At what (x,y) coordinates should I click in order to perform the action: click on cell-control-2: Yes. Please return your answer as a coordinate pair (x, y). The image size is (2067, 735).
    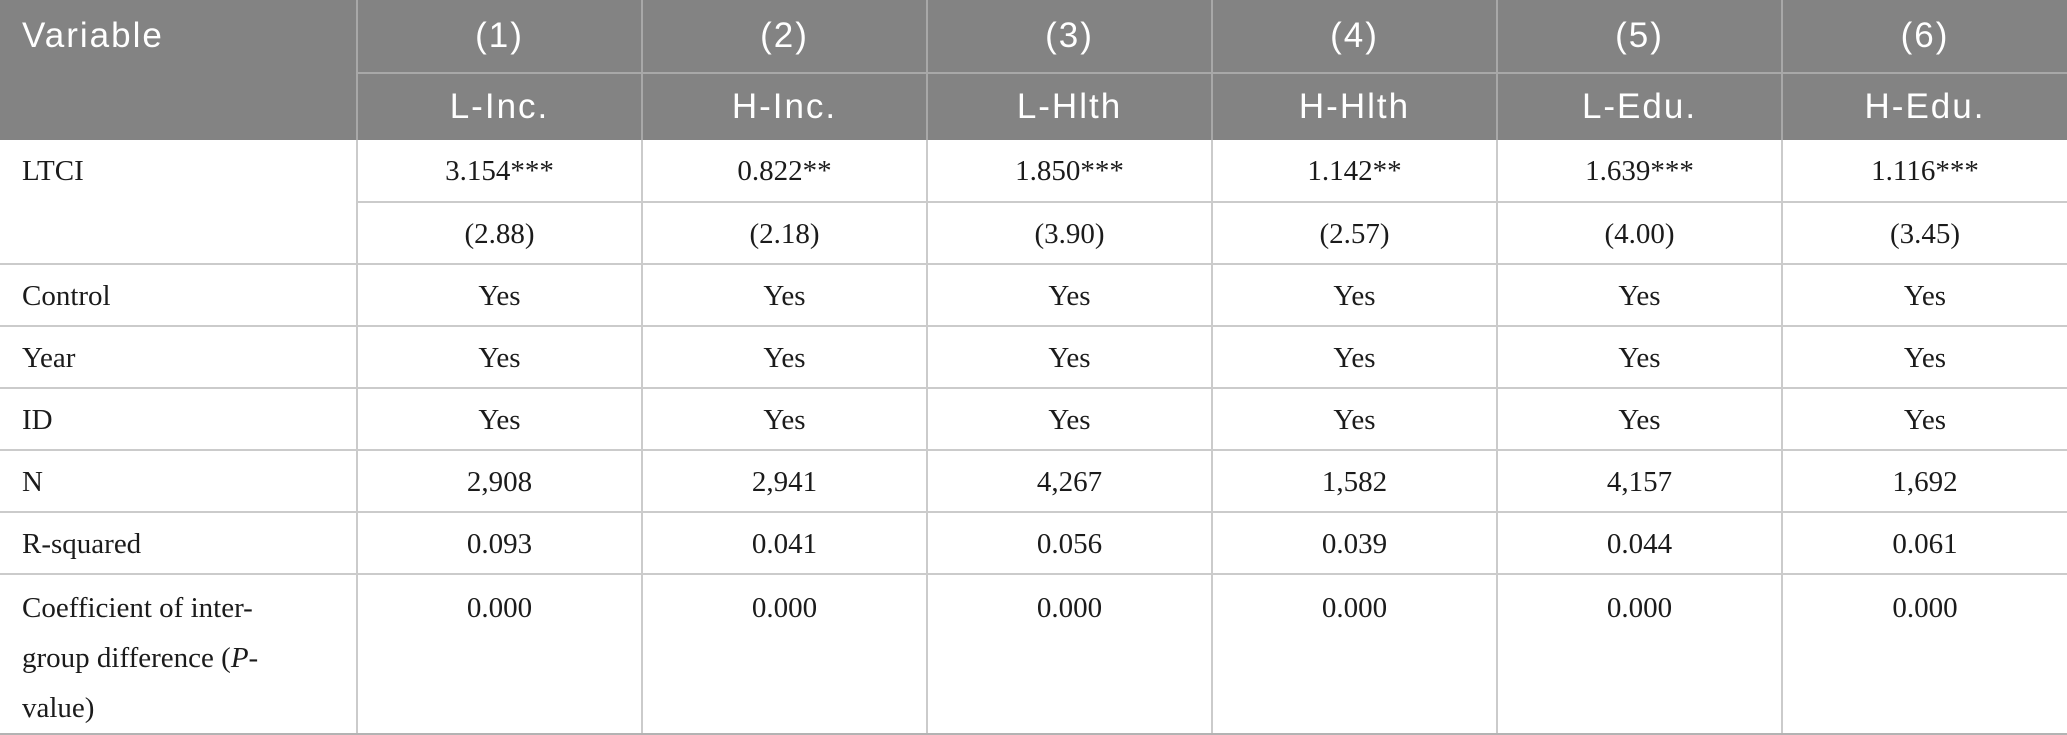
    Looking at the image, I should click on (784, 294).